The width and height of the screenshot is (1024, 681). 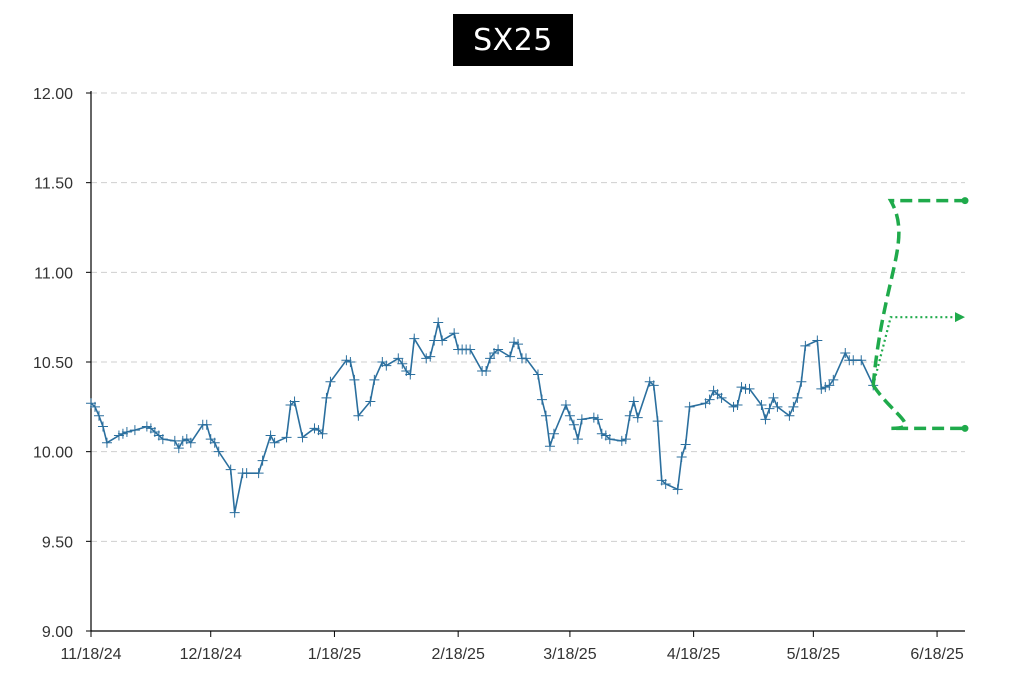 What do you see at coordinates (211, 654) in the screenshot?
I see `x-tick-label: 12/18/24` at bounding box center [211, 654].